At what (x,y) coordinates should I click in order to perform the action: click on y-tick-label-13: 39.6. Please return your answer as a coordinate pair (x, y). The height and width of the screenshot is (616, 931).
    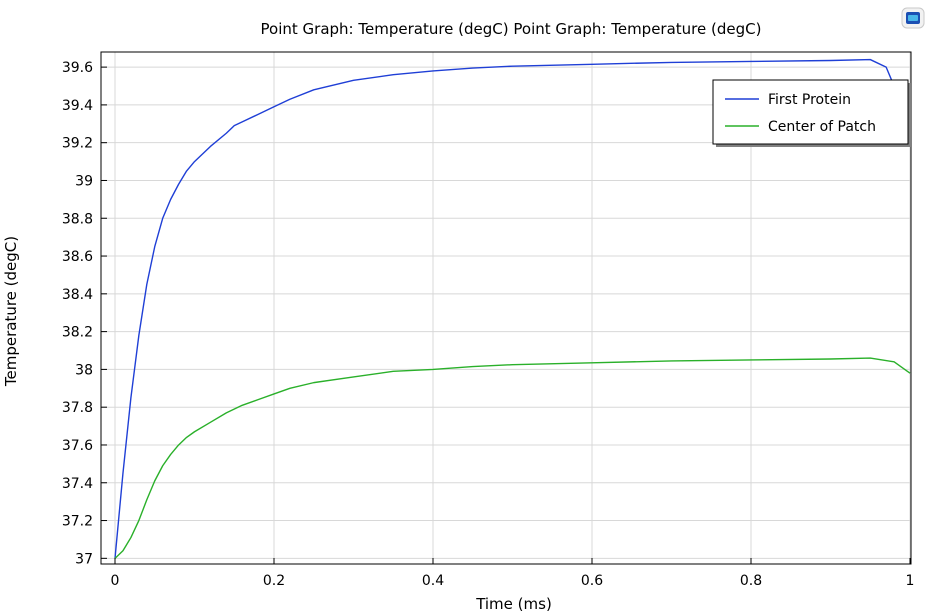
    Looking at the image, I should click on (77, 68).